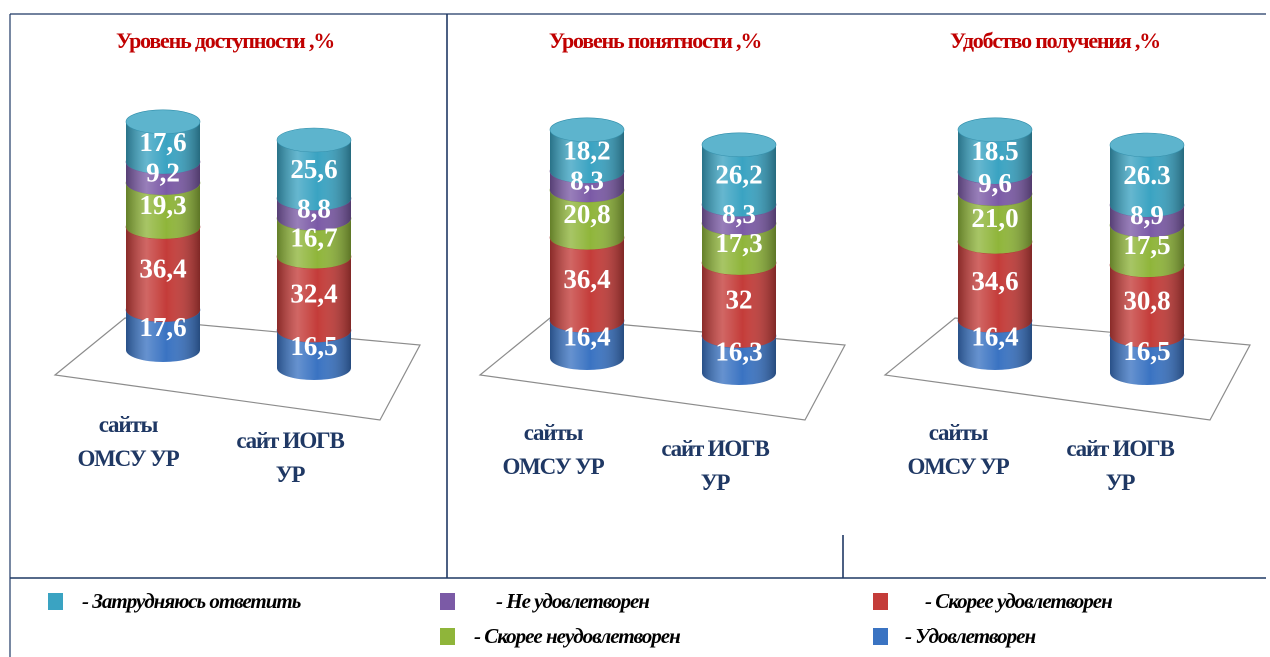 Image resolution: width=1270 pixels, height=657 pixels. Describe the element at coordinates (162, 205) in the screenshot. I see `data-label: 19,3` at that location.